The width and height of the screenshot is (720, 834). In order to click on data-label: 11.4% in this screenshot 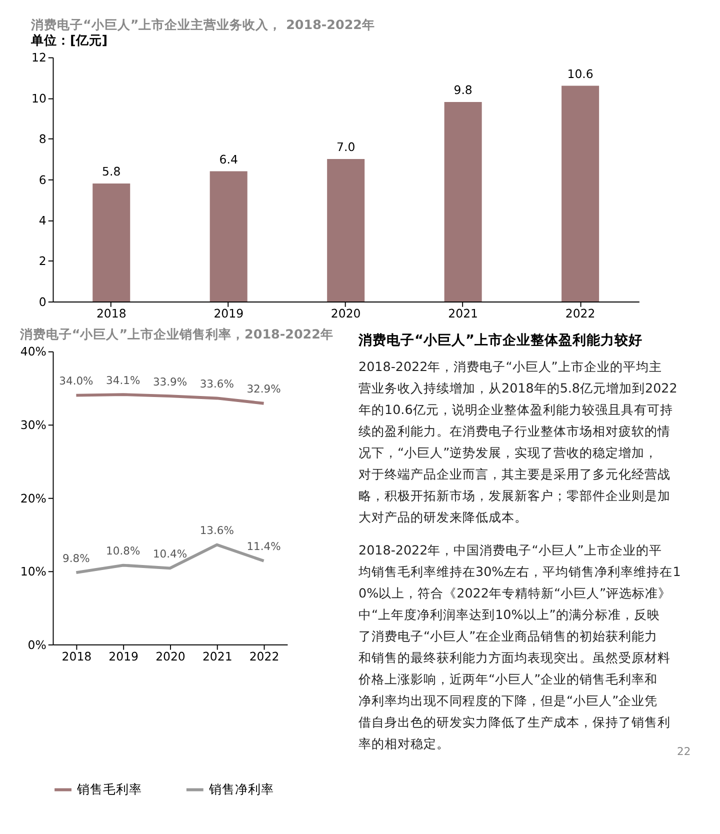, I will do `click(263, 547)`.